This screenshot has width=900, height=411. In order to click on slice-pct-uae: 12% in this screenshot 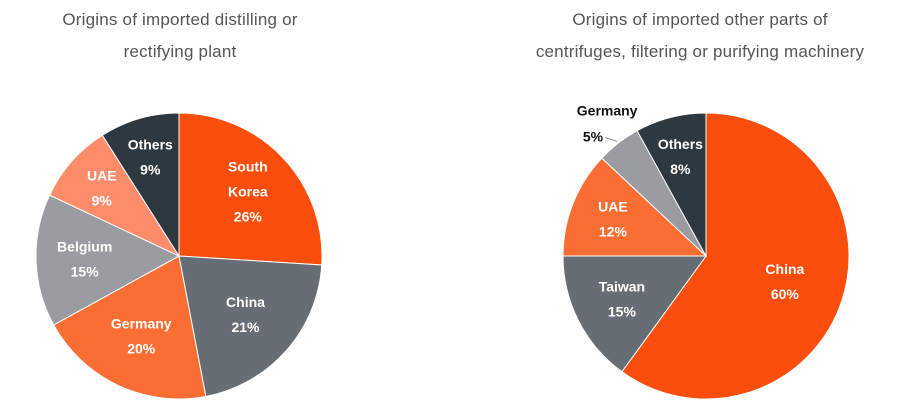, I will do `click(613, 232)`.